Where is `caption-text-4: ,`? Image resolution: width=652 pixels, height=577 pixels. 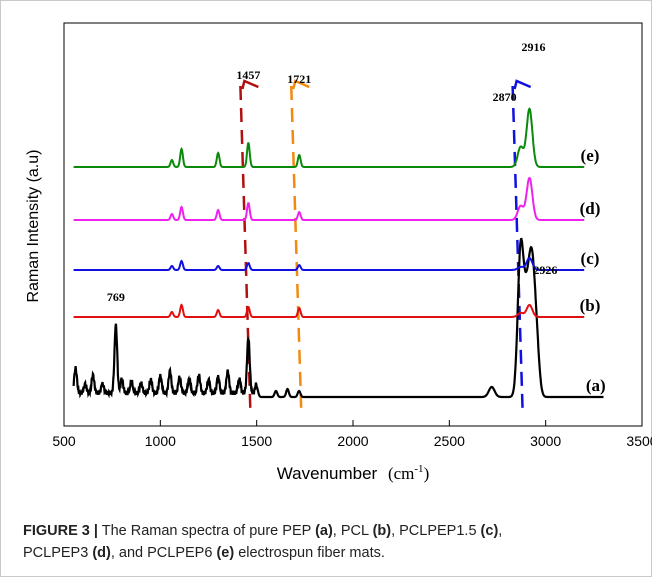
caption-text-4: , is located at coordinates (500, 531).